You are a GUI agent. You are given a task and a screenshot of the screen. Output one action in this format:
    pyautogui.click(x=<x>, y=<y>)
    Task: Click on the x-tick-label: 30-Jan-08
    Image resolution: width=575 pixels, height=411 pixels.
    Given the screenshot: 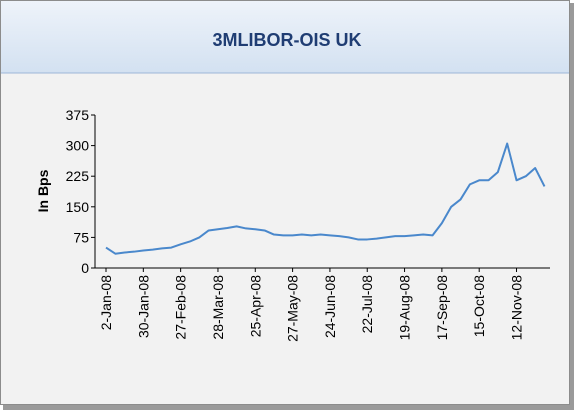 What is the action you would take?
    pyautogui.click(x=143, y=306)
    